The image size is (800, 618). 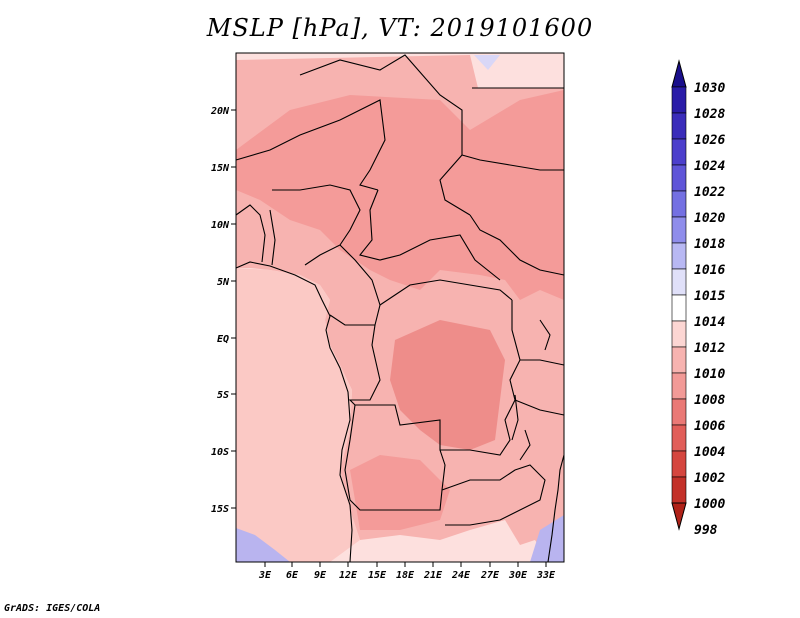 I want to click on land-pressure-1008-south, so click(x=447, y=385).